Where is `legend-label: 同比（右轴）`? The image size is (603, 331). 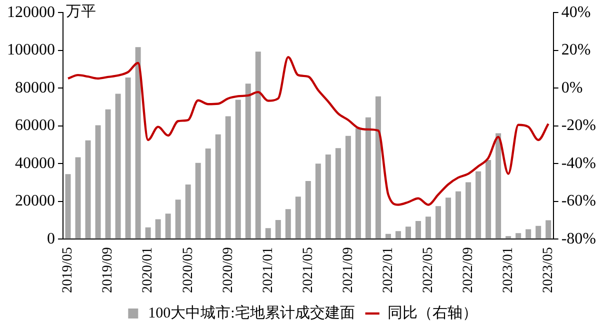
legend-label: 同比（右轴） is located at coordinates (432, 313).